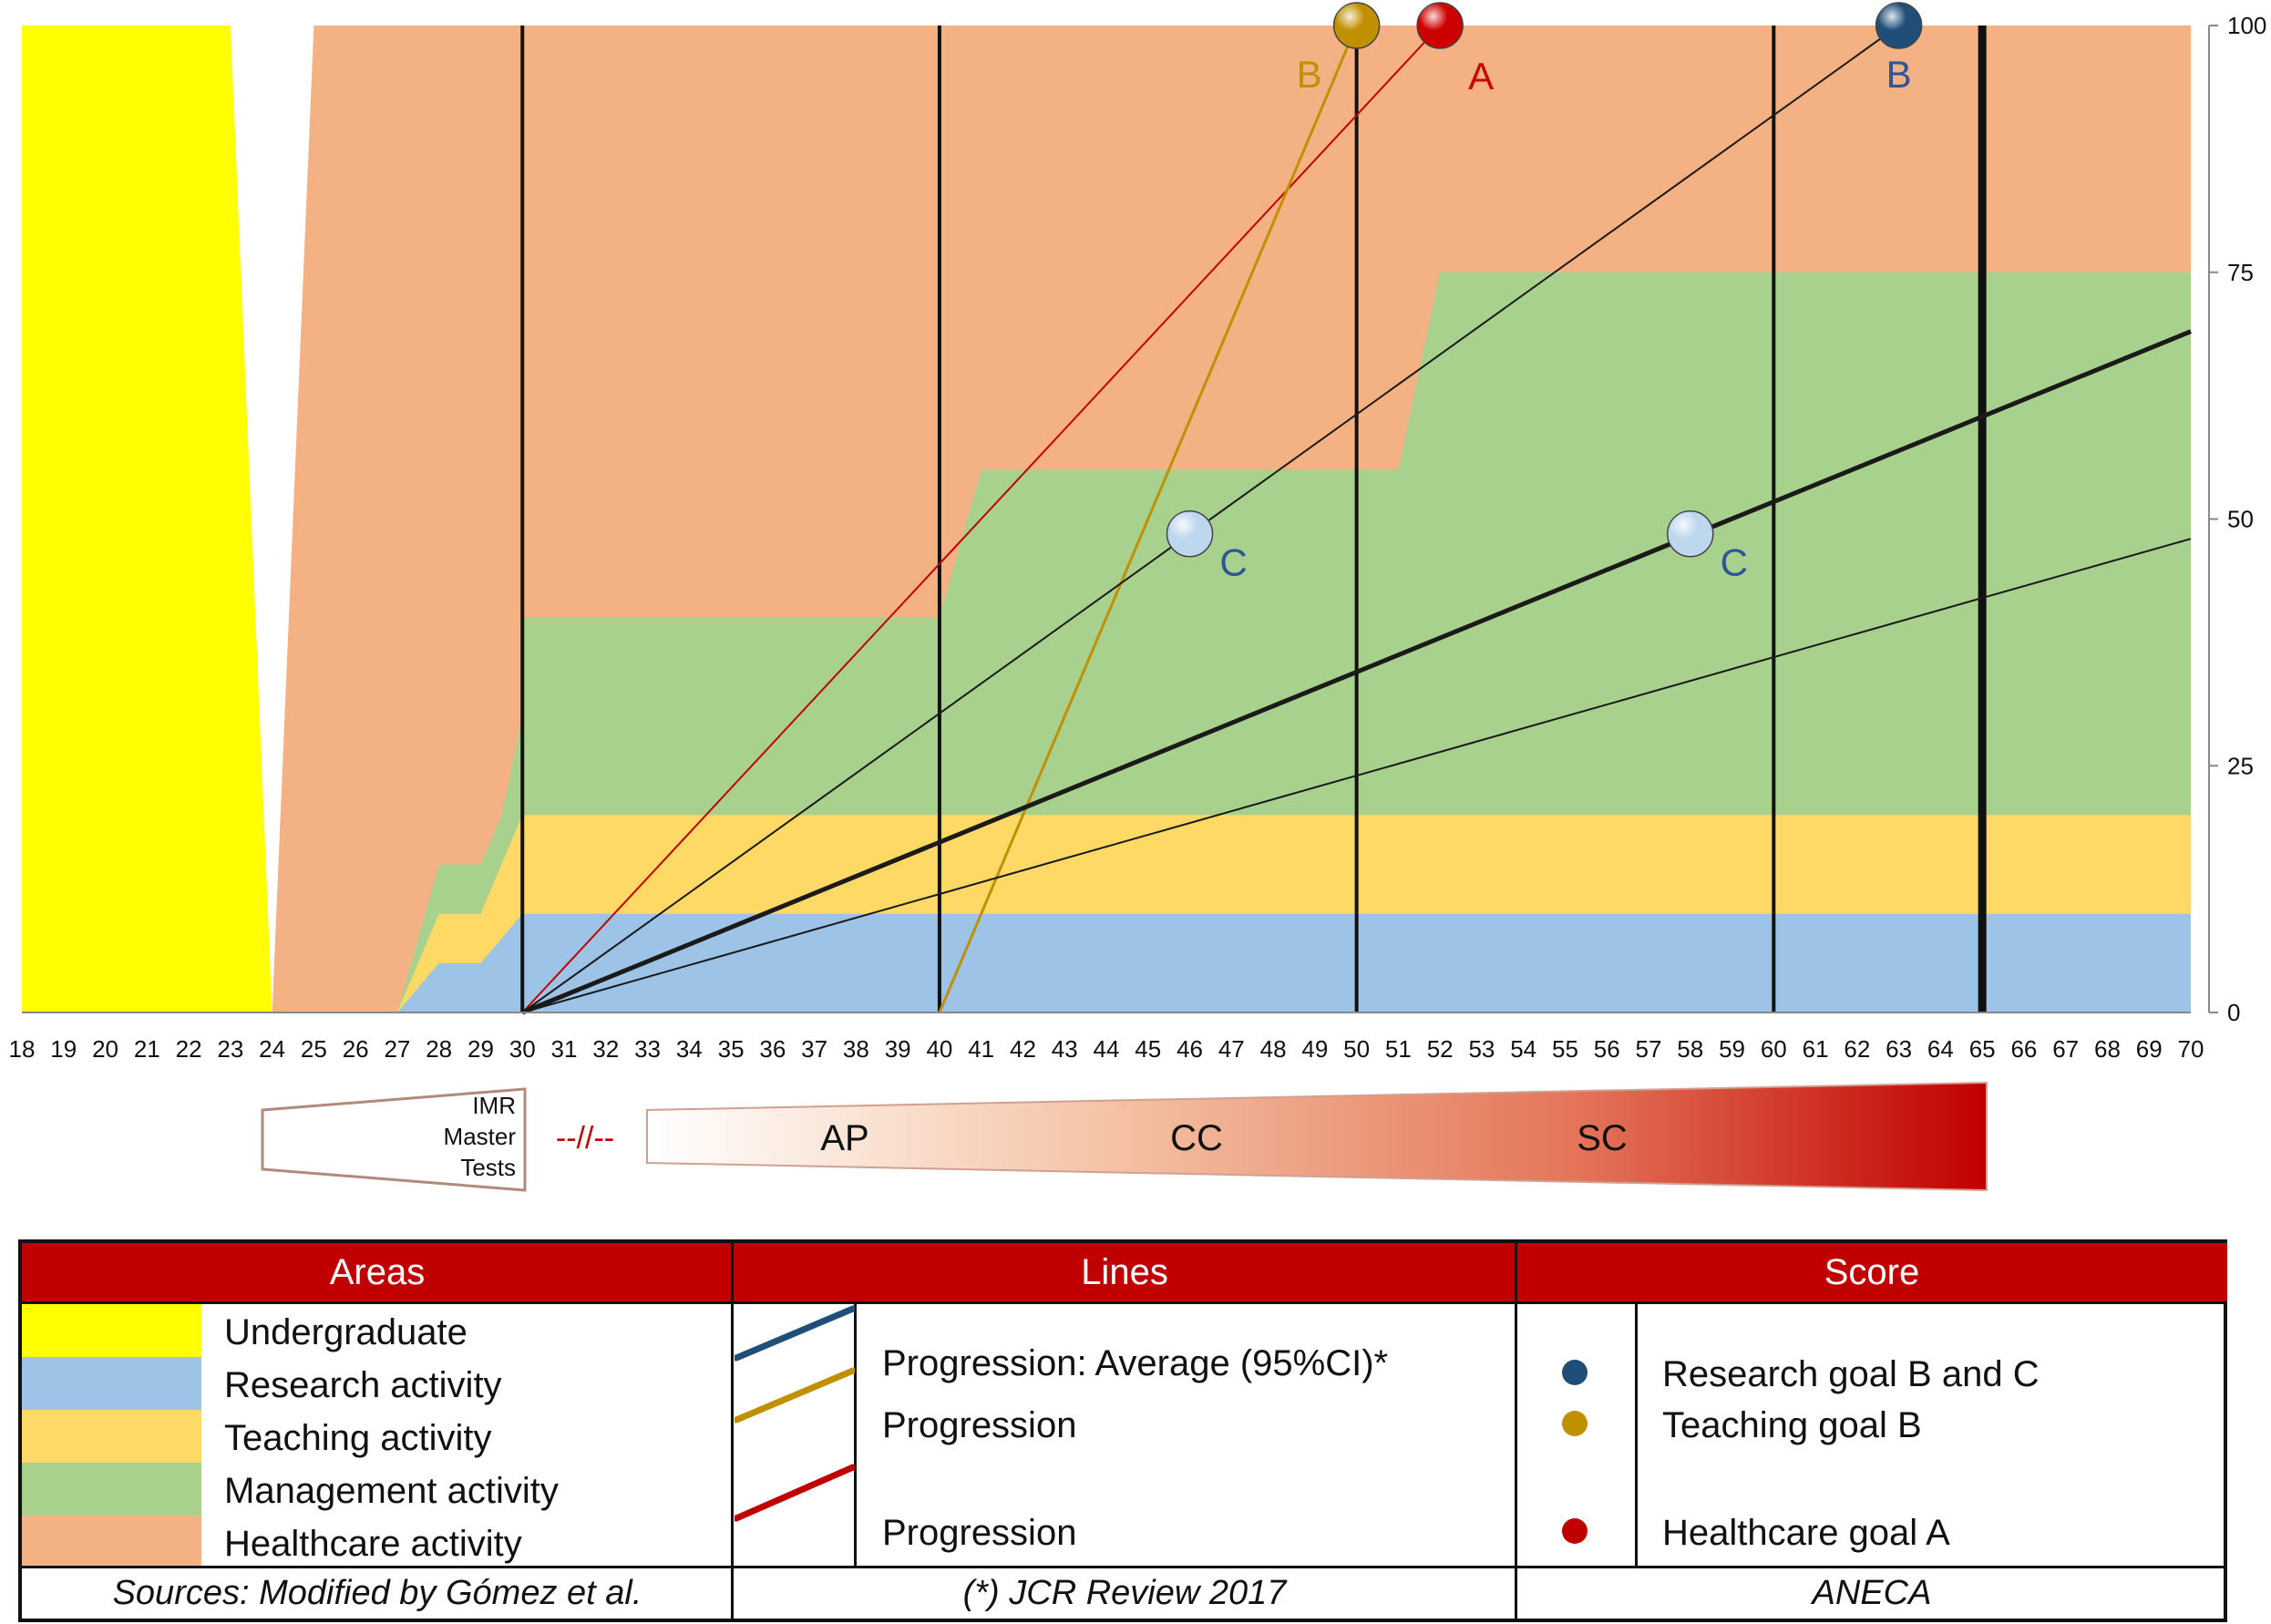  Describe the element at coordinates (2023, 1049) in the screenshot. I see `x-tick-label: 66` at that location.